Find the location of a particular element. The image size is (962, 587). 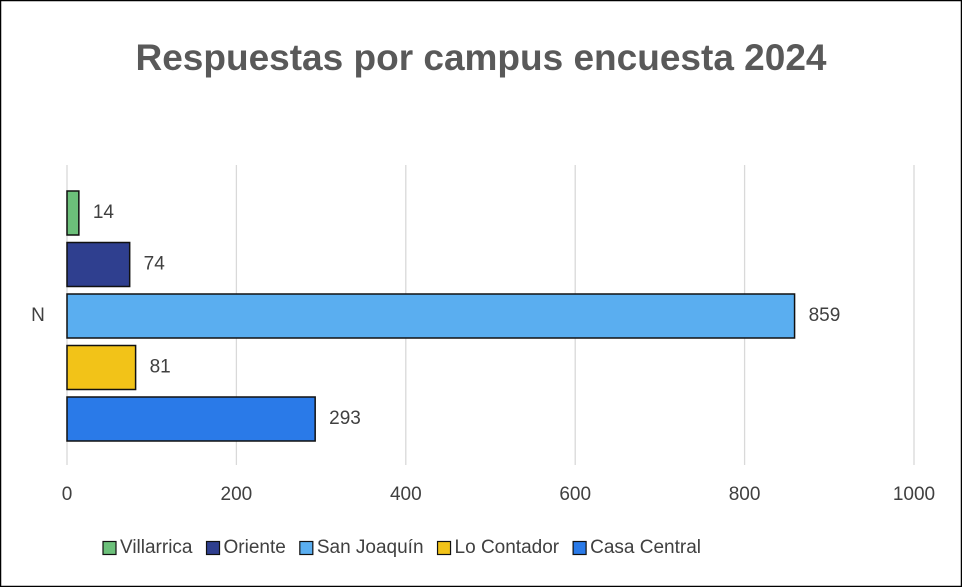

legend-label: Casa Central is located at coordinates (645, 547).